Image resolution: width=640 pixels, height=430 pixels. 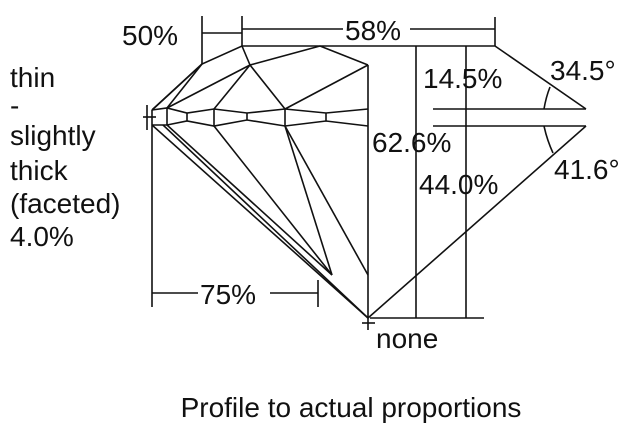 What do you see at coordinates (351, 407) in the screenshot?
I see `caption: Profile to actual proportions` at bounding box center [351, 407].